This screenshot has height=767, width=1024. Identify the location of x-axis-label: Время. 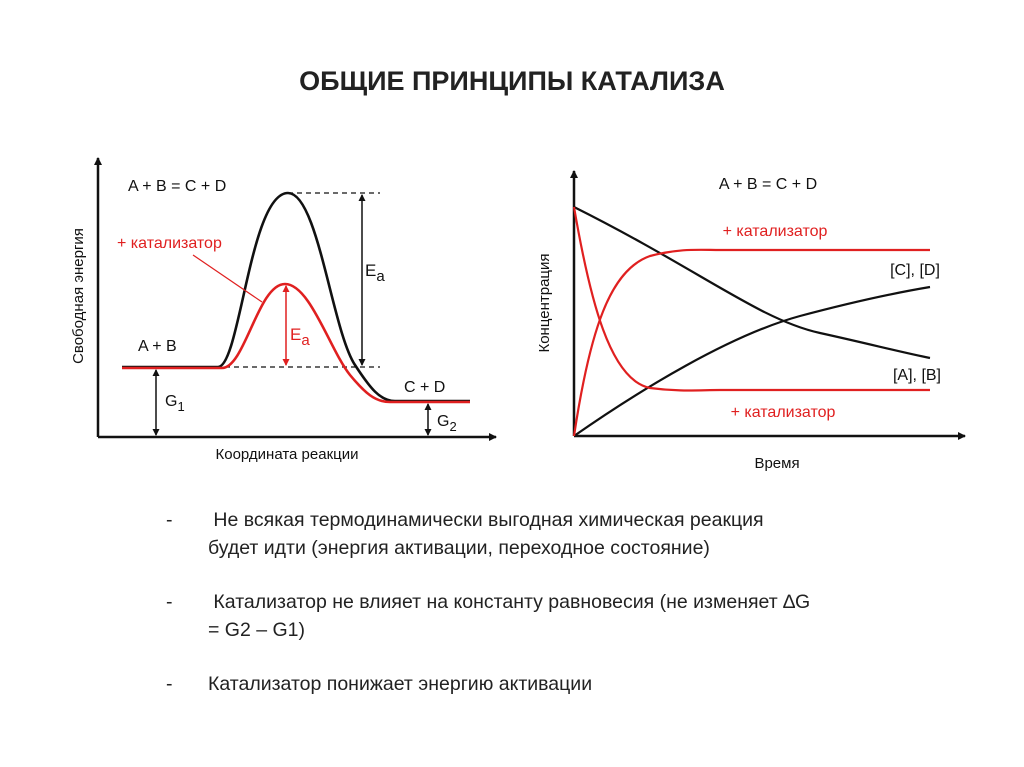
(776, 463).